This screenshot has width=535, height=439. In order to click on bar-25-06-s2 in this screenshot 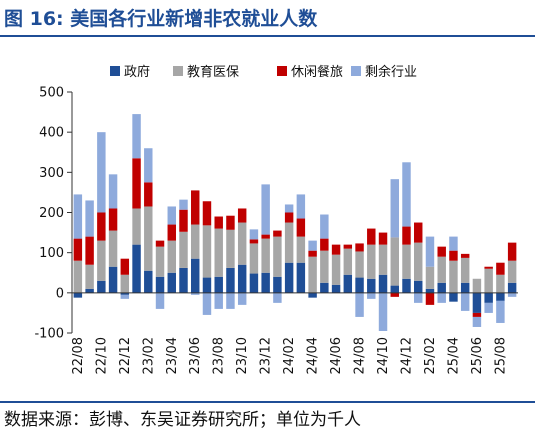, I will do `click(477, 314)`.